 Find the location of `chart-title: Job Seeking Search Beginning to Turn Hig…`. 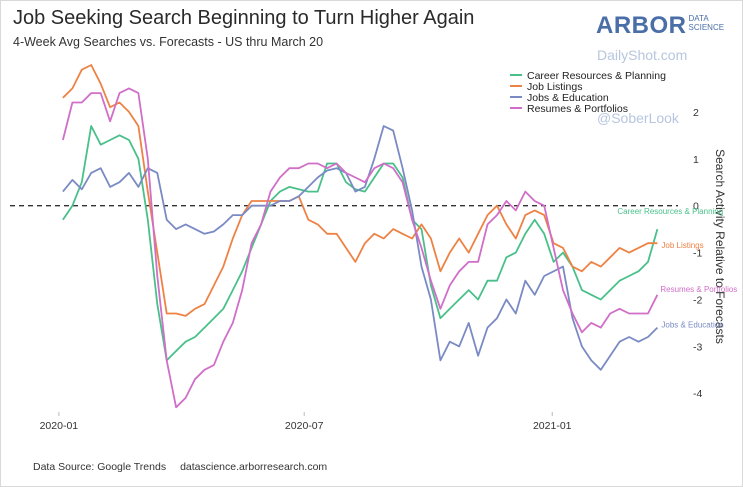

chart-title: Job Seeking Search Beginning to Turn Hig… is located at coordinates (244, 18).